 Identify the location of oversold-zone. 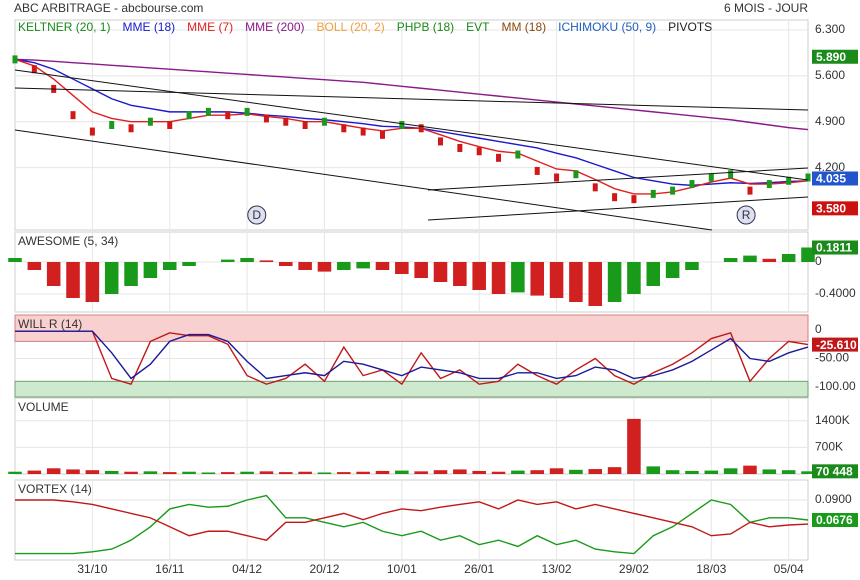
(411, 389).